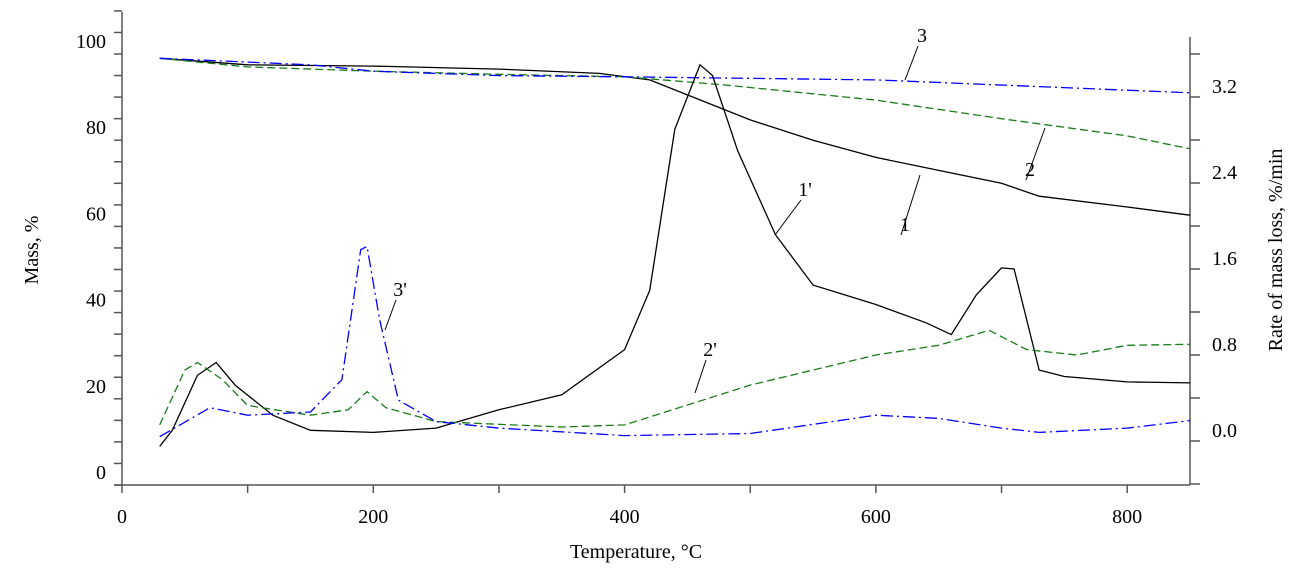 This screenshot has width=1303, height=579. Describe the element at coordinates (876, 517) in the screenshot. I see `x-tick-label: 600` at that location.